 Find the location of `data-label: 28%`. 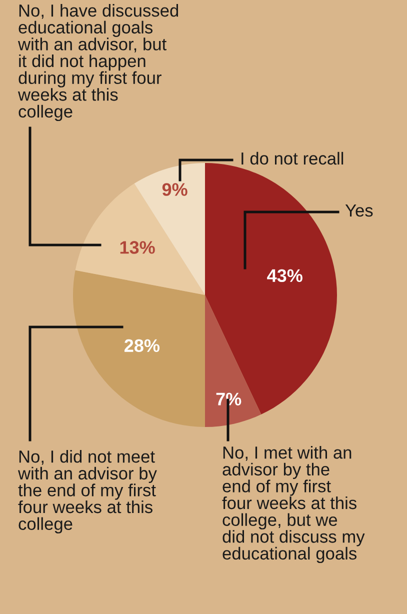

data-label: 28% is located at coordinates (142, 345).